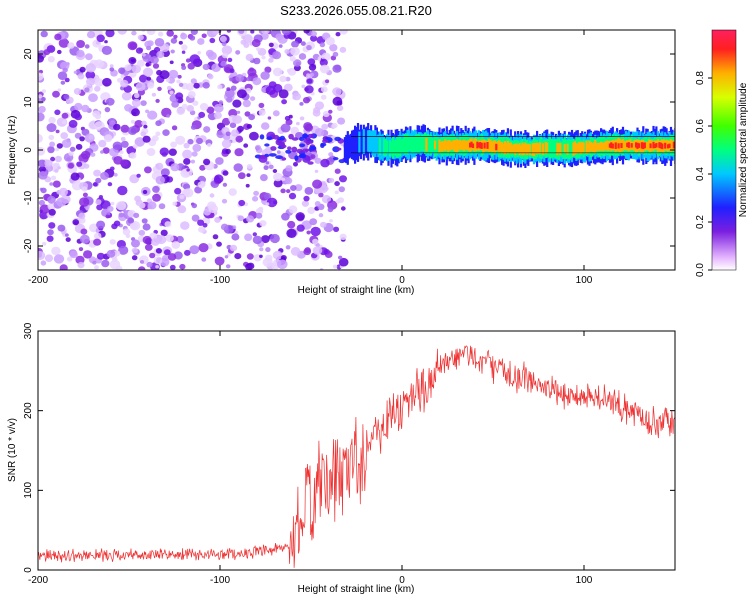 The width and height of the screenshot is (750, 600). Describe the element at coordinates (743, 149) in the screenshot. I see `colorbar-label: Normalized spectral amplitude` at that location.